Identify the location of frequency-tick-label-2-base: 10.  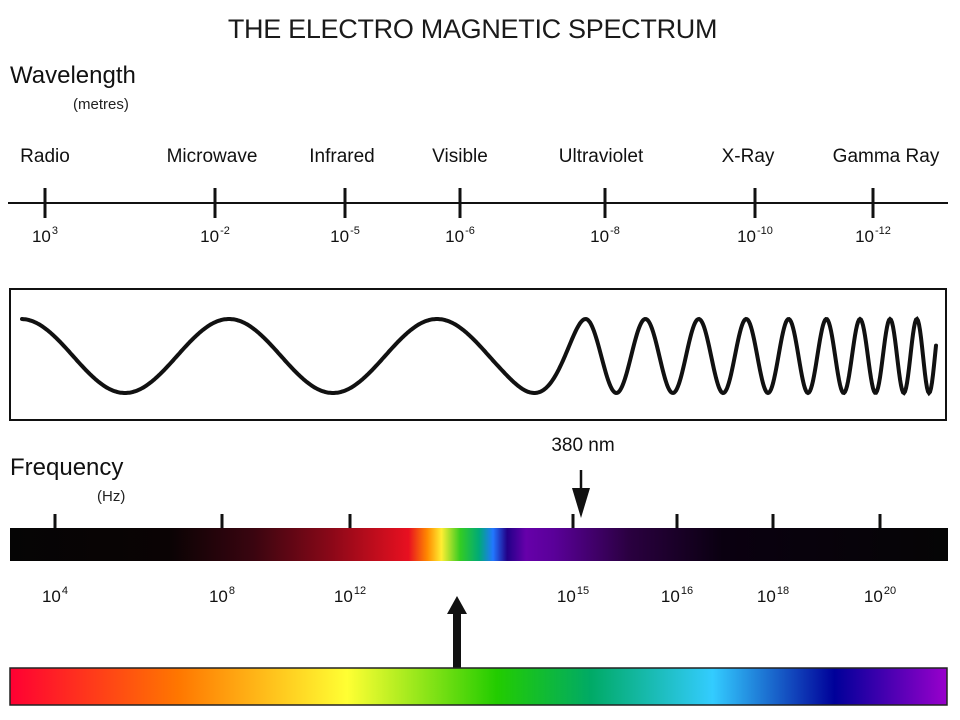
(343, 596).